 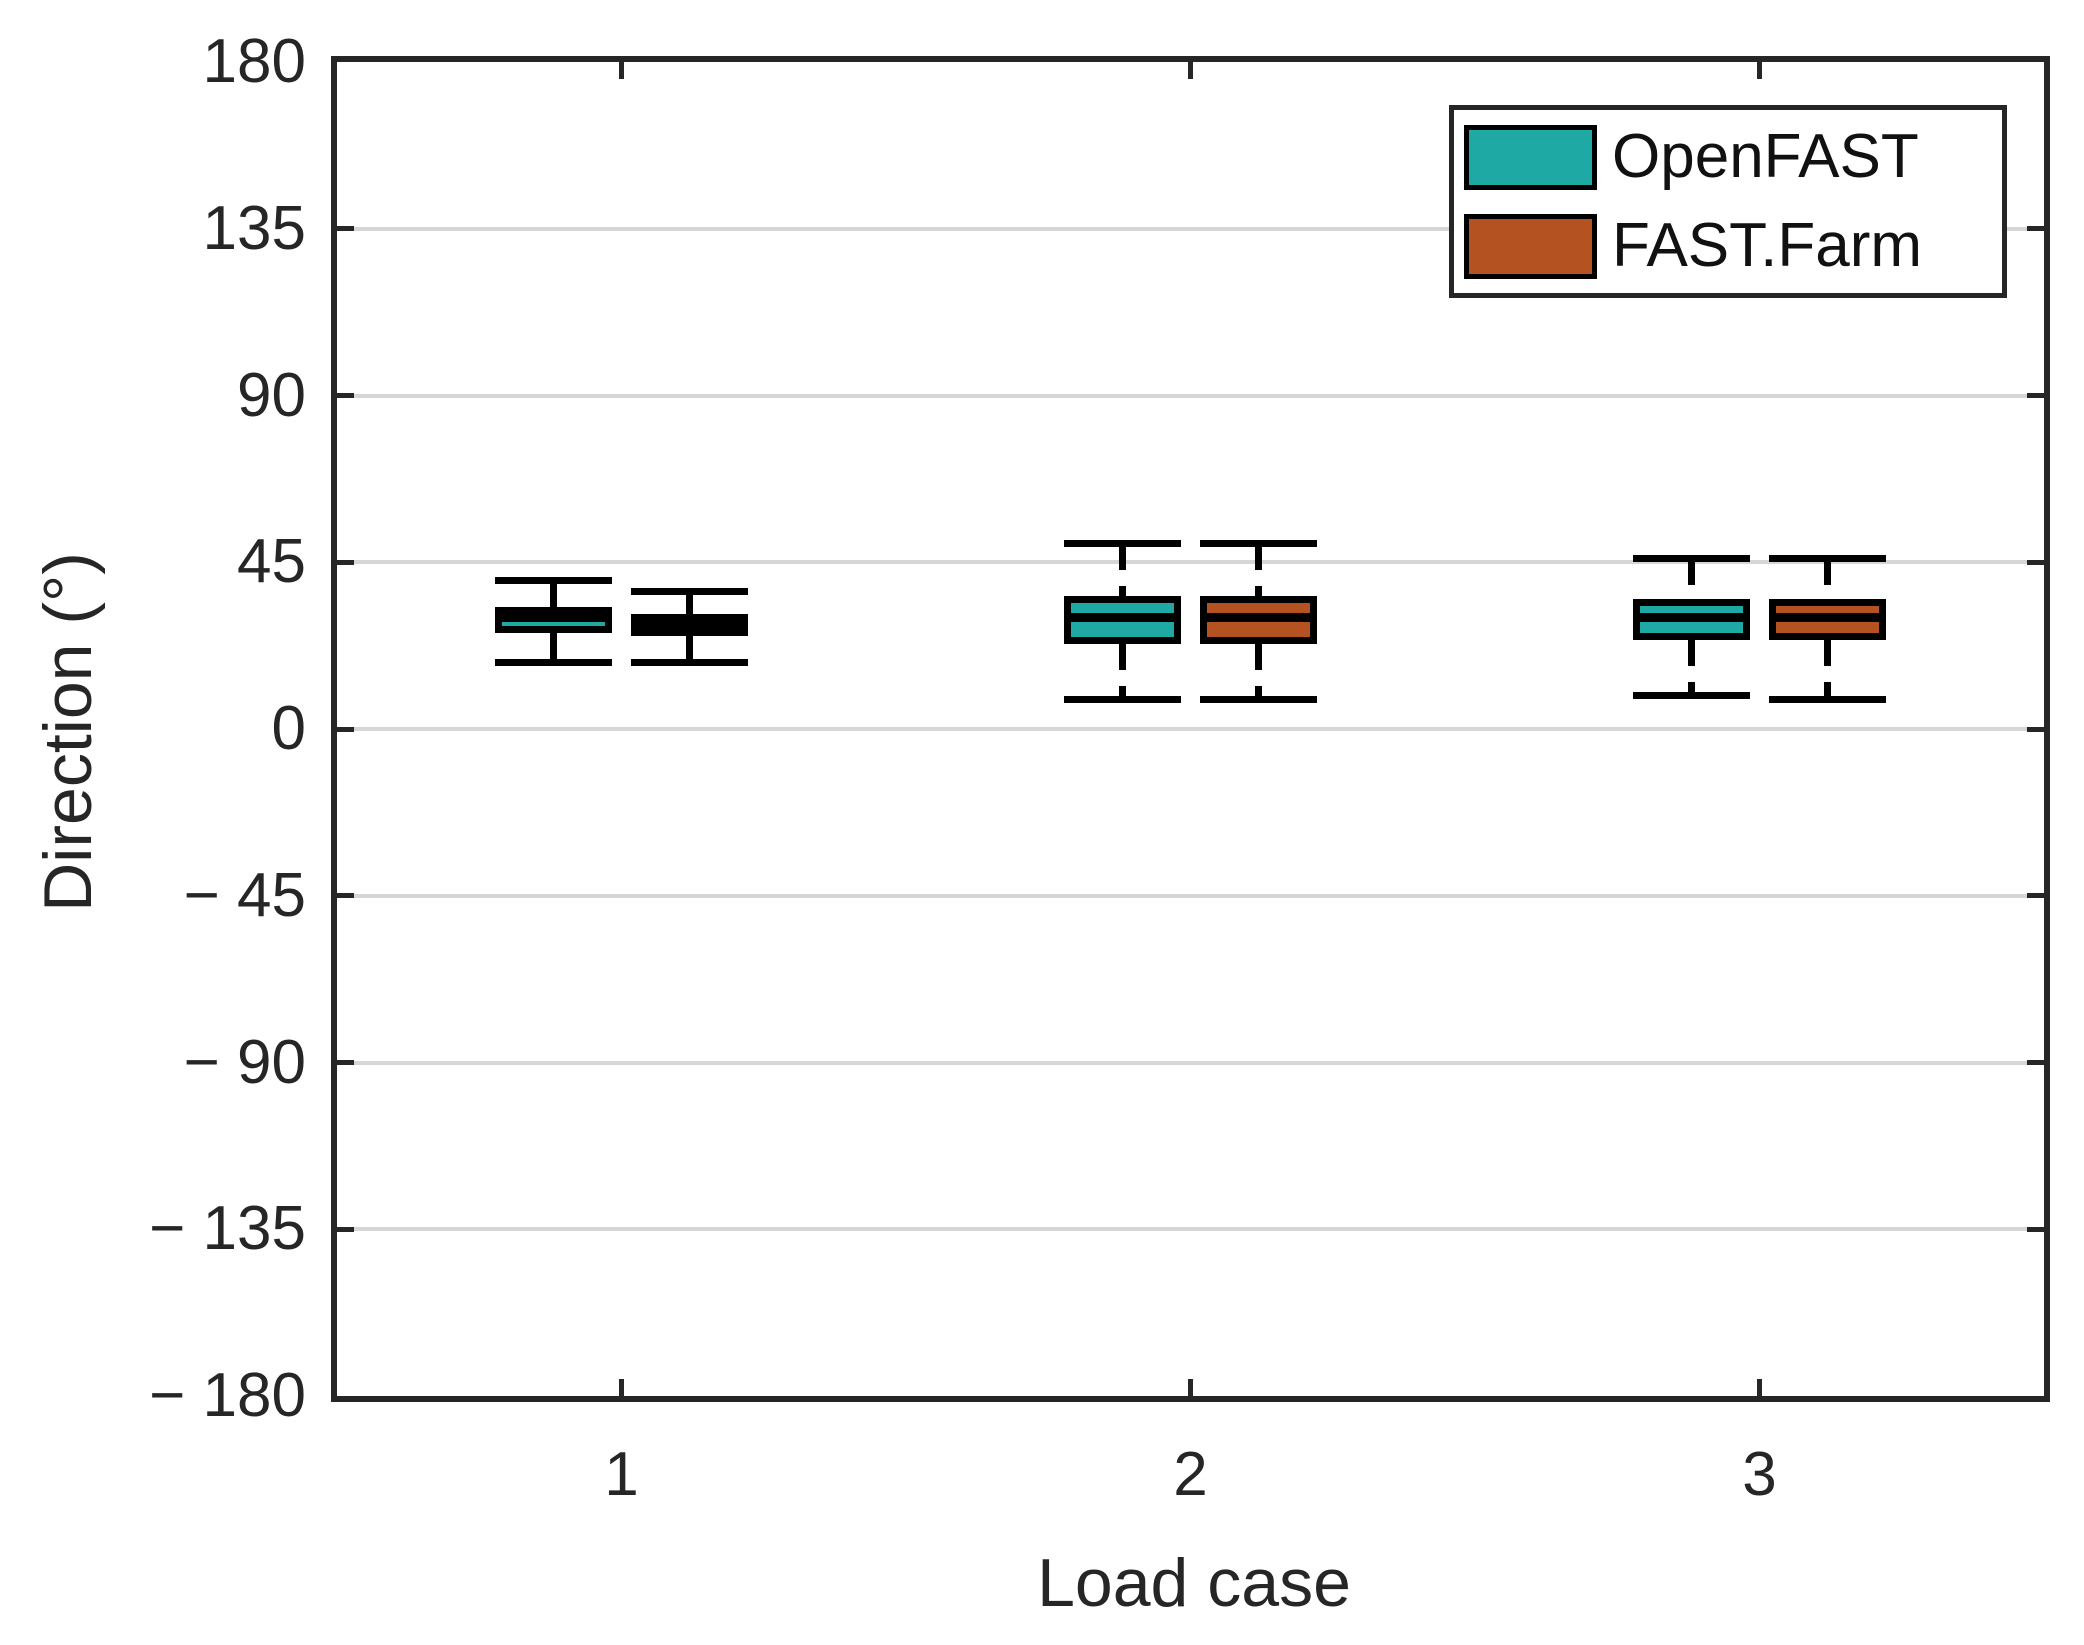 I want to click on y-tick-label: 135, so click(x=254, y=228).